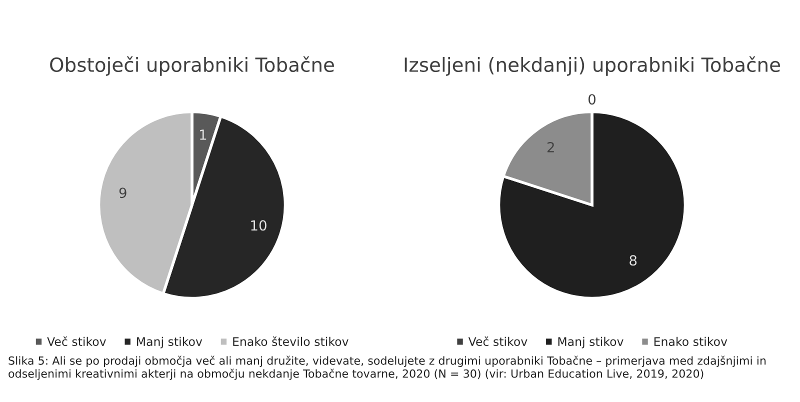  What do you see at coordinates (192, 66) in the screenshot?
I see `chart-title: Obstoječi uporabniki Tobačne` at bounding box center [192, 66].